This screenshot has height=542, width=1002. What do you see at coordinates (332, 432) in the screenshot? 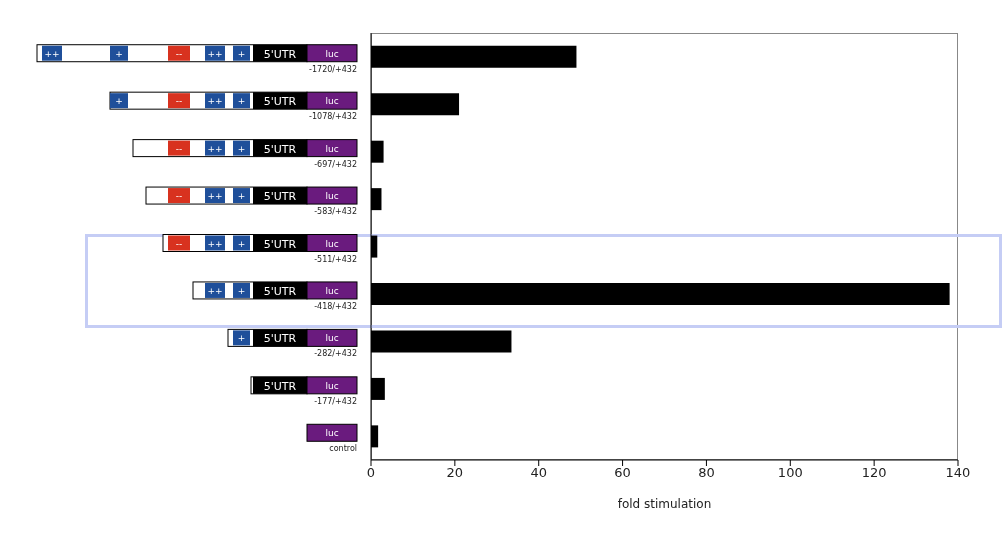
I see `construct-diagram-icon: luc` at bounding box center [332, 432].